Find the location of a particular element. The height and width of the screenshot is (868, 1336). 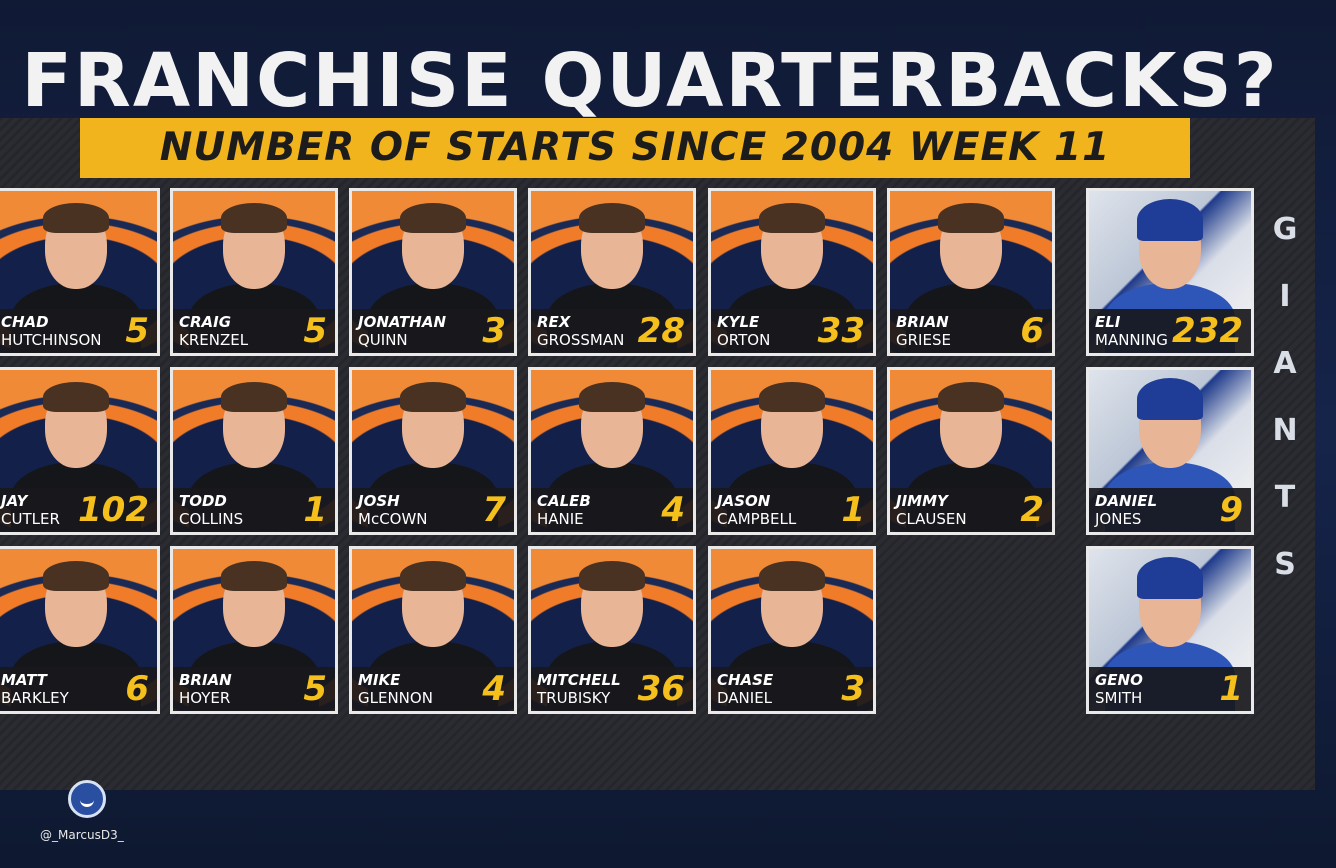

player-card: GENO SMITH 1 is located at coordinates (1170, 630).